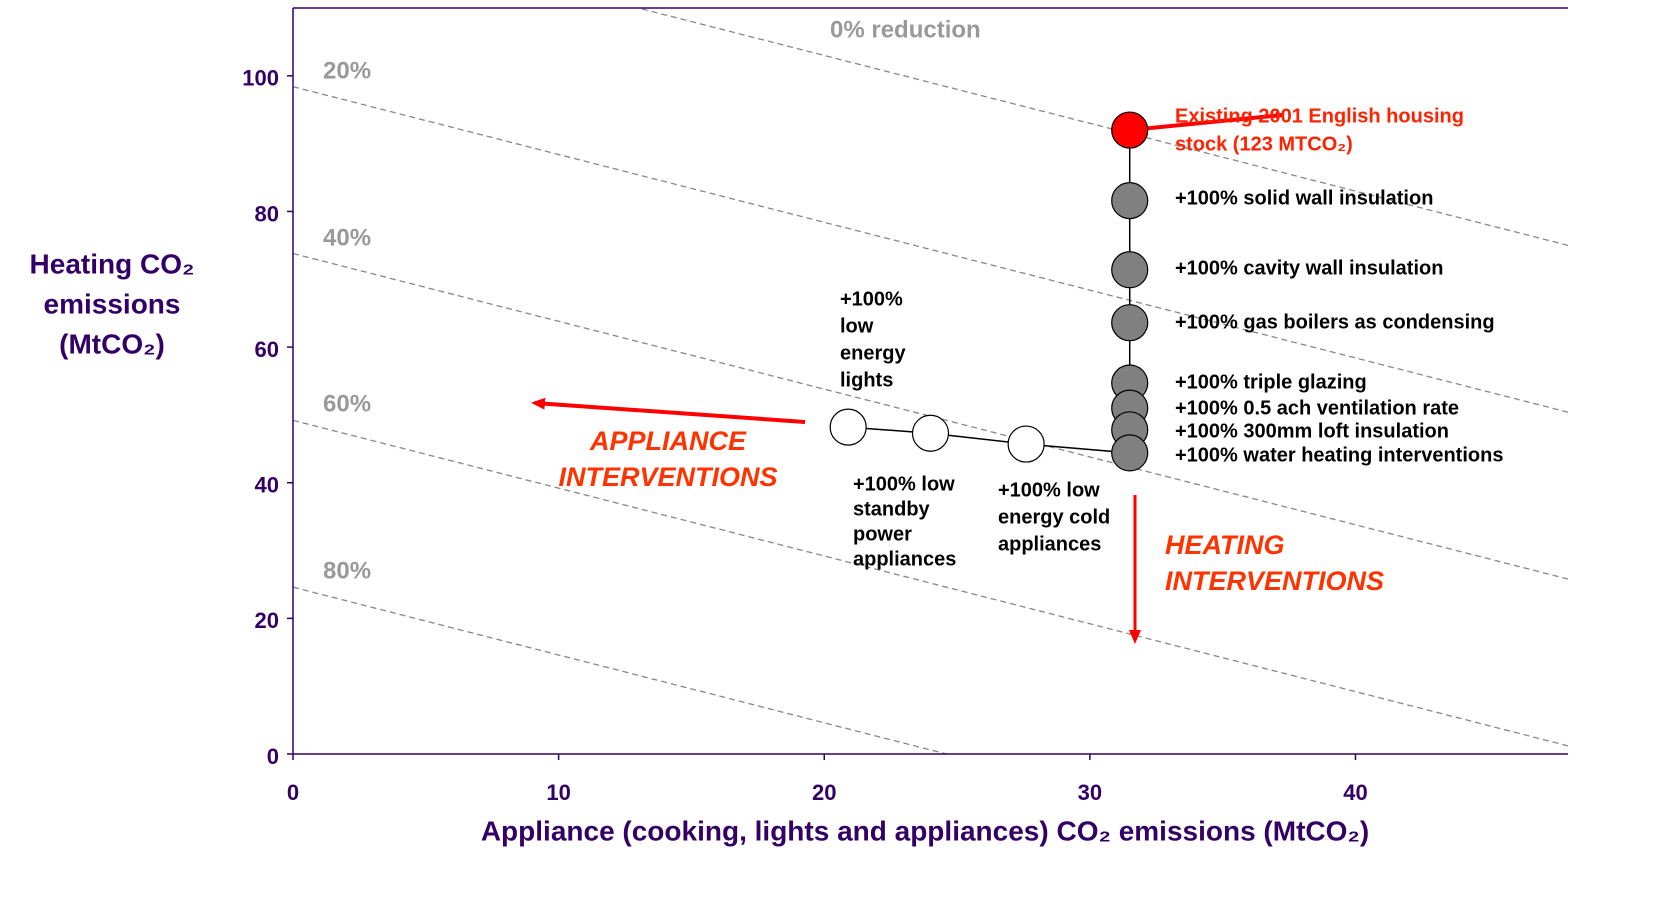  Describe the element at coordinates (866, 380) in the screenshot. I see `point-label: lights` at that location.